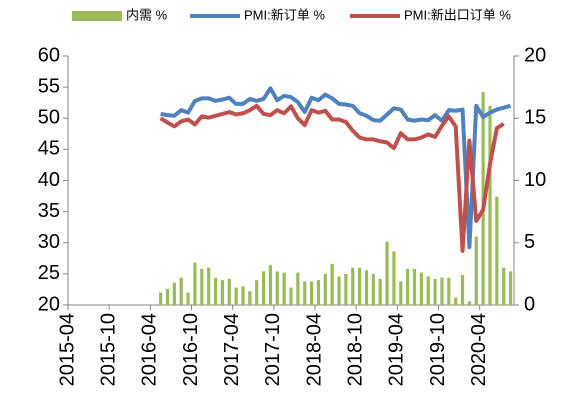 Image resolution: width=574 pixels, height=414 pixels. What do you see at coordinates (49, 242) in the screenshot?
I see `y-tick-label: 30` at bounding box center [49, 242].